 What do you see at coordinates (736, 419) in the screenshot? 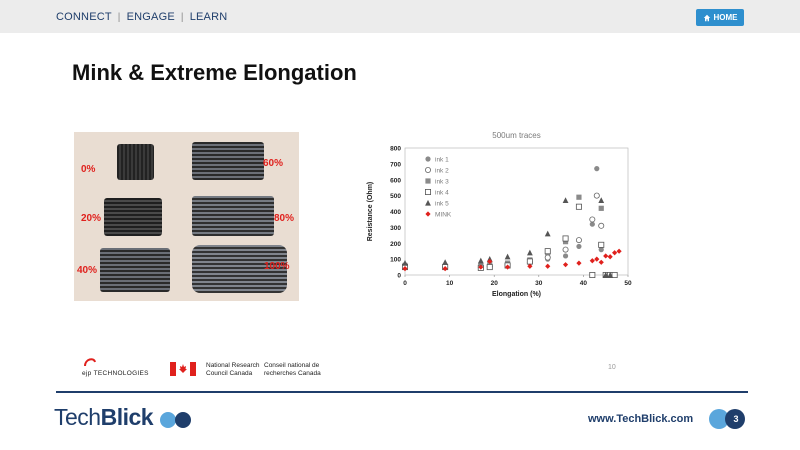
I see `slide-number: 3` at bounding box center [736, 419].